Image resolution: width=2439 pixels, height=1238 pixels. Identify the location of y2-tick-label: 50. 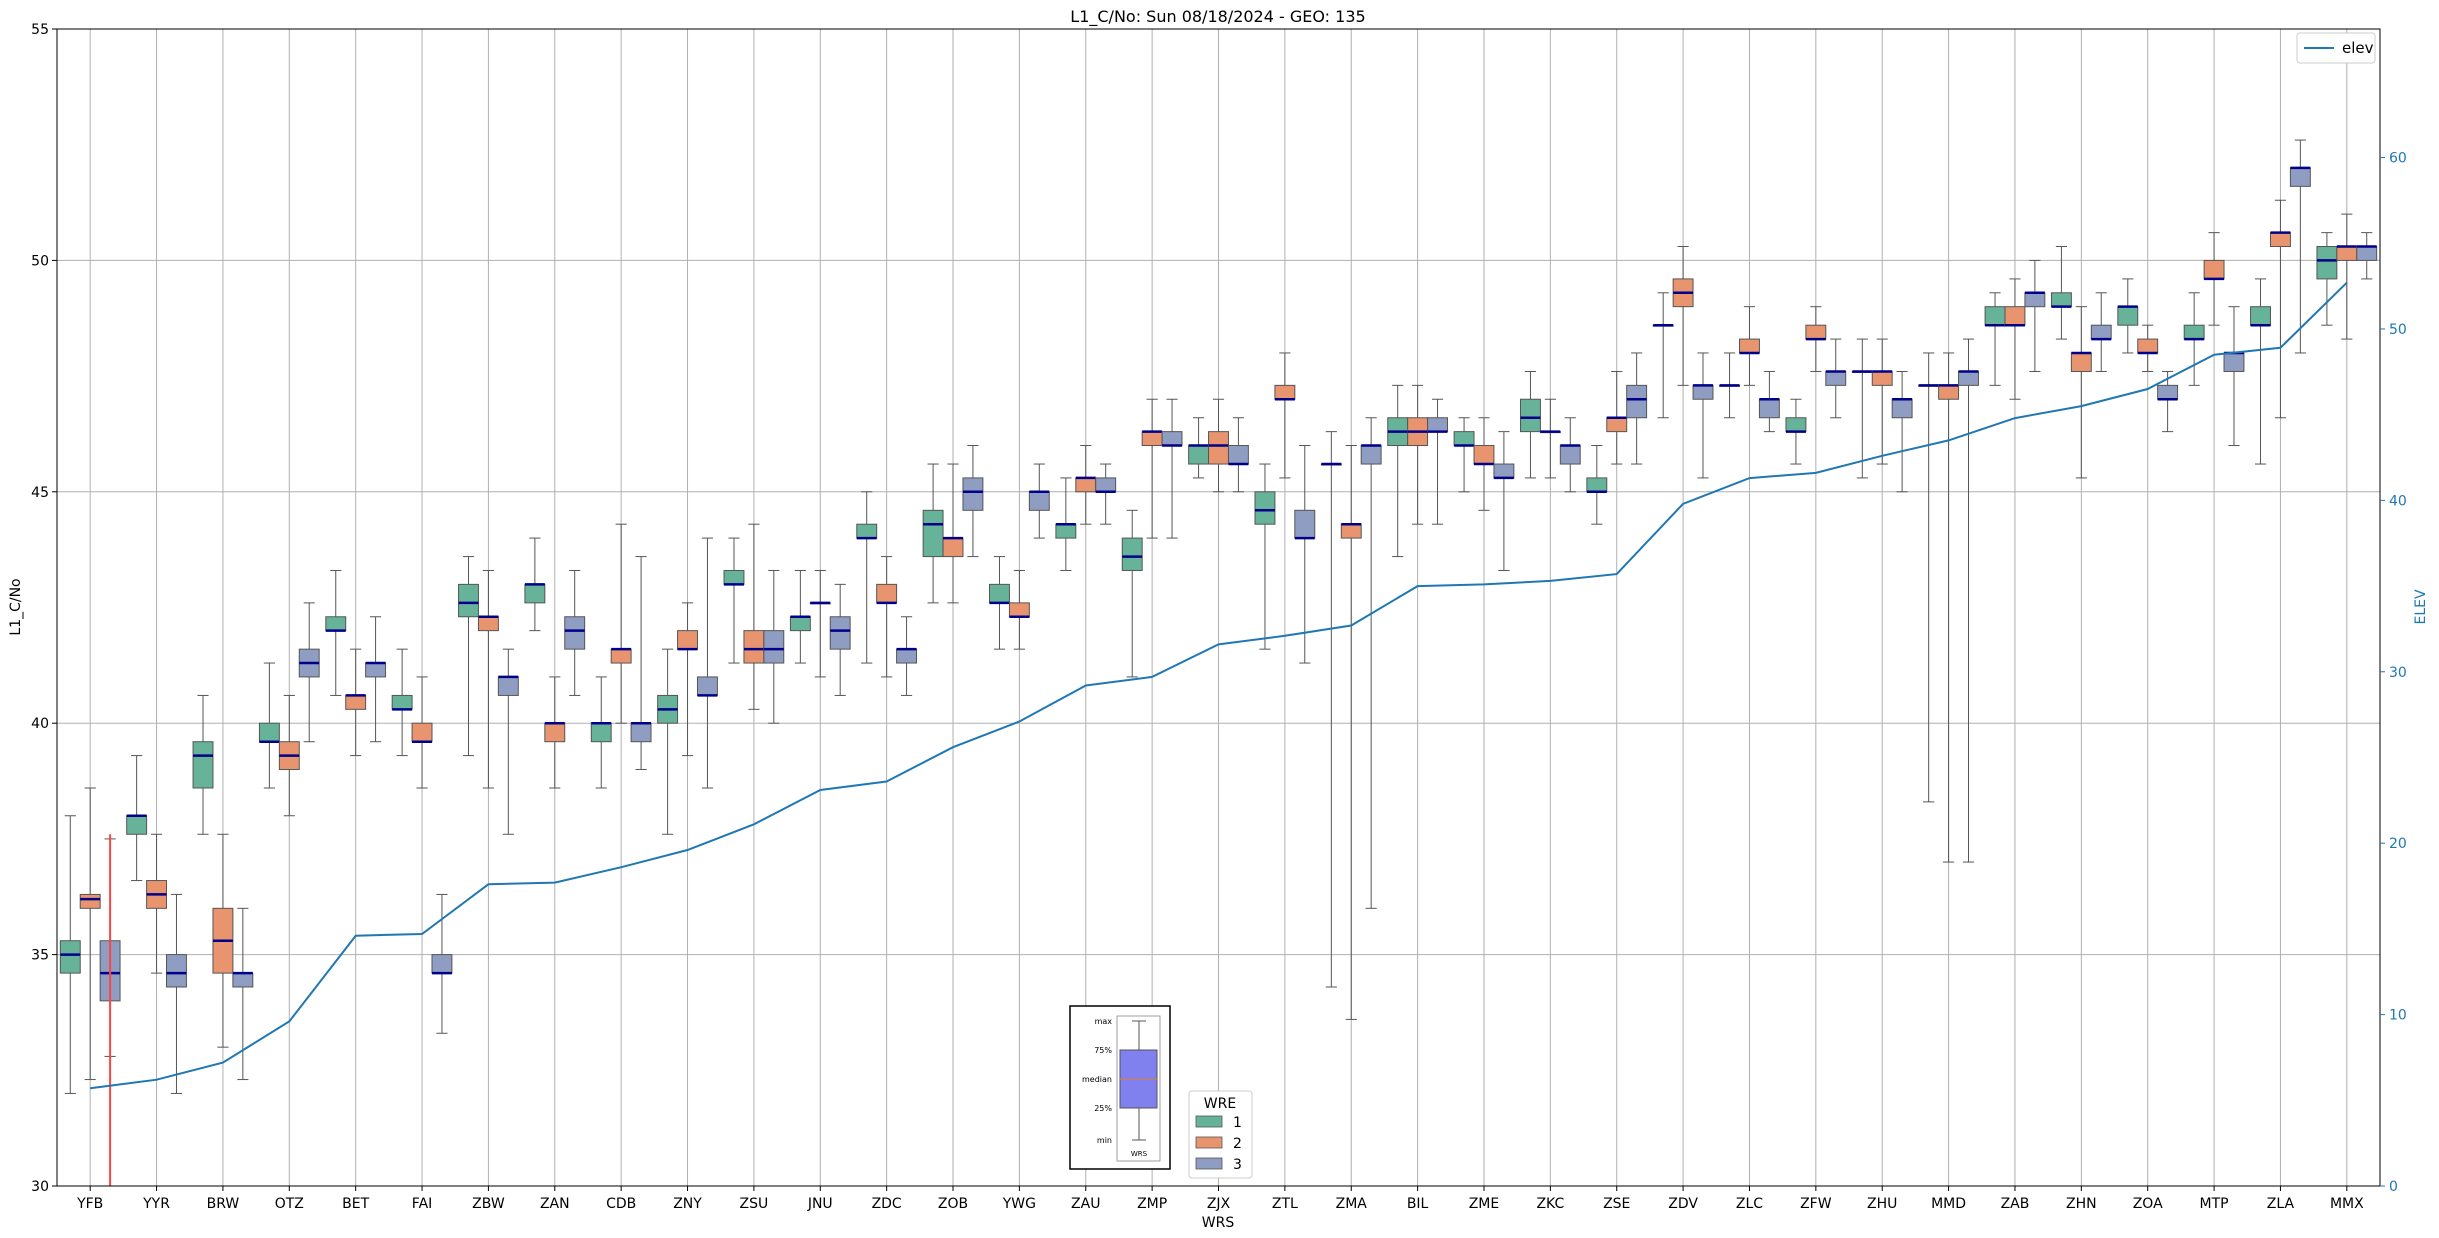
(2398, 330).